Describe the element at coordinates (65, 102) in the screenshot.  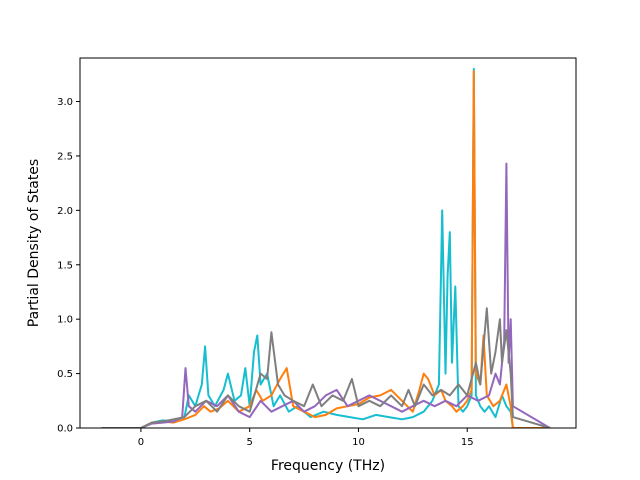
I see `y-tick-label: 3.0` at that location.